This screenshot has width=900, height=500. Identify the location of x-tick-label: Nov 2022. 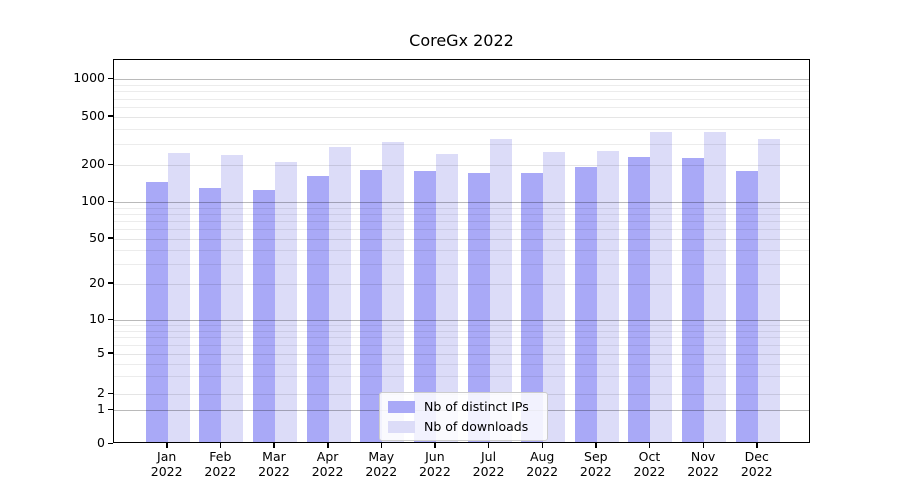
(703, 464).